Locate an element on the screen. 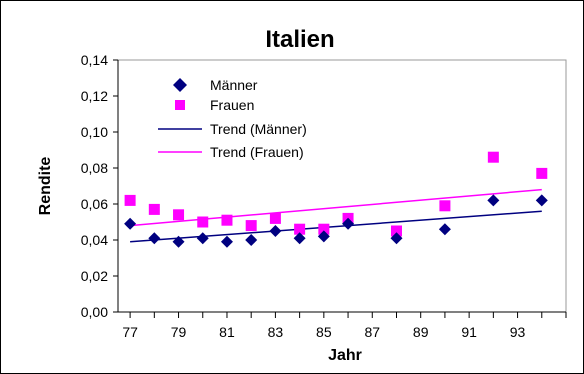 The image size is (584, 374). y-tick-label: 0,10 is located at coordinates (94, 132).